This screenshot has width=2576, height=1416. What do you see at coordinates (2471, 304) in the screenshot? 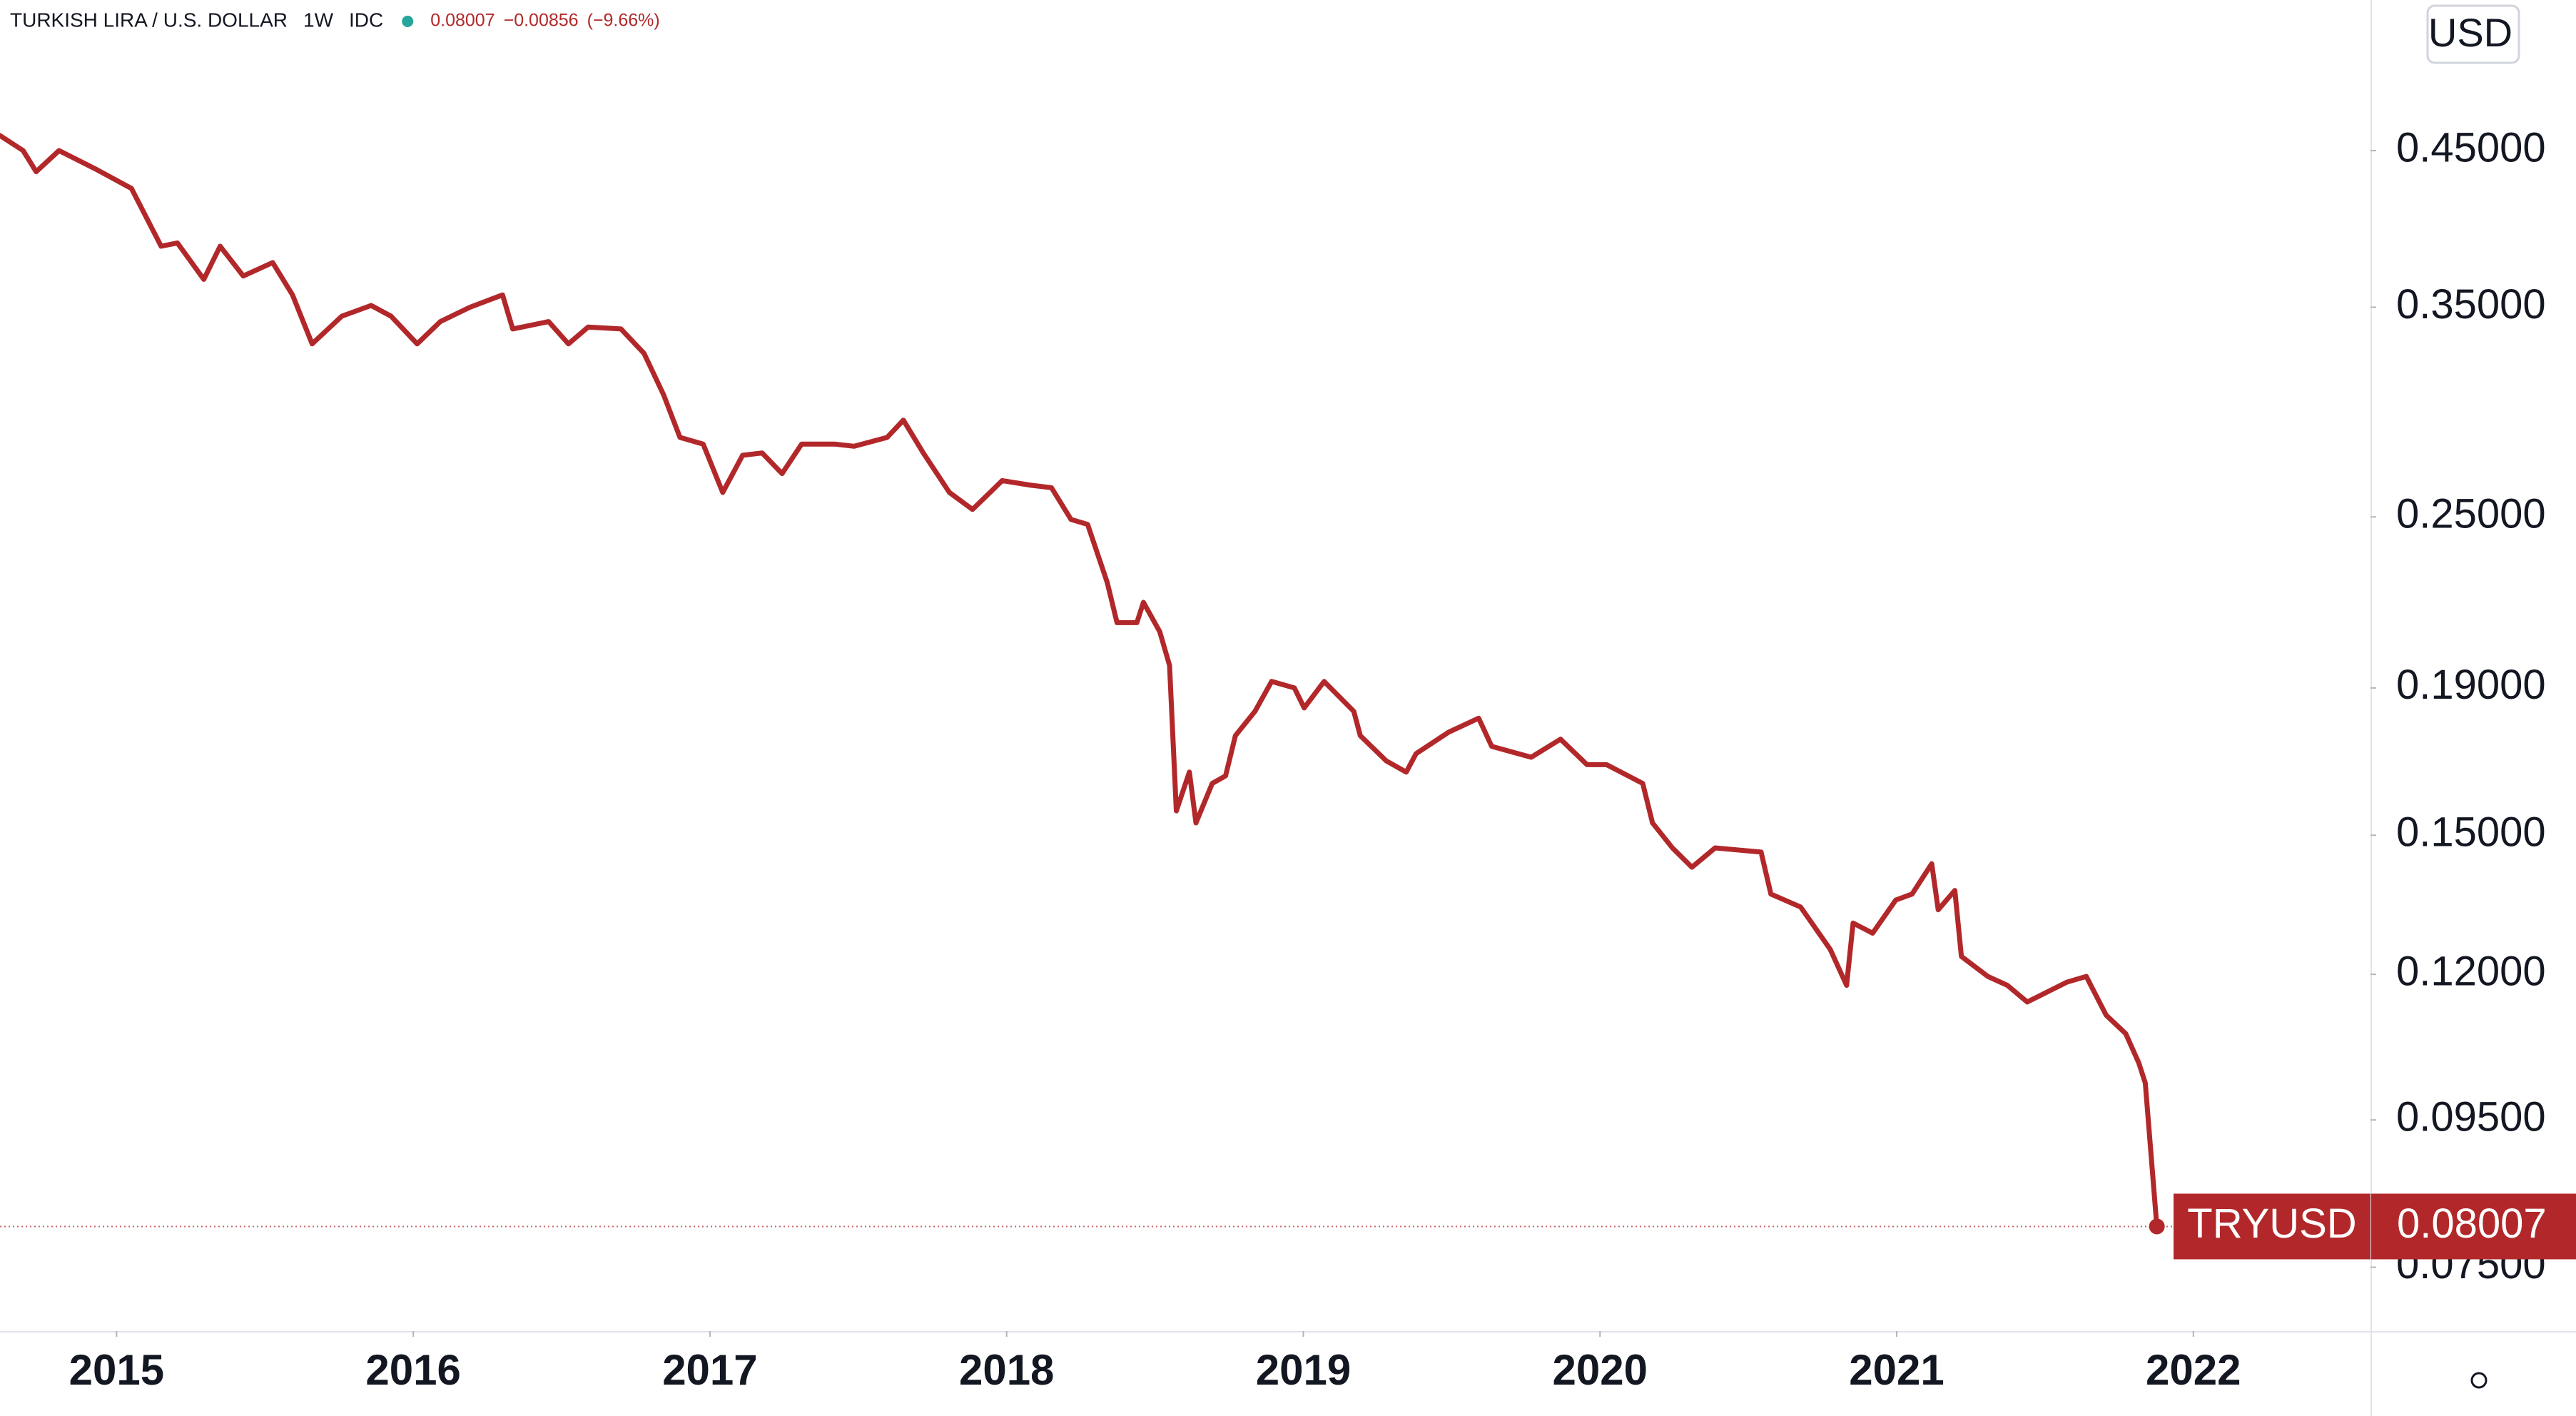
I see `y-tick-label: 0.35000` at bounding box center [2471, 304].